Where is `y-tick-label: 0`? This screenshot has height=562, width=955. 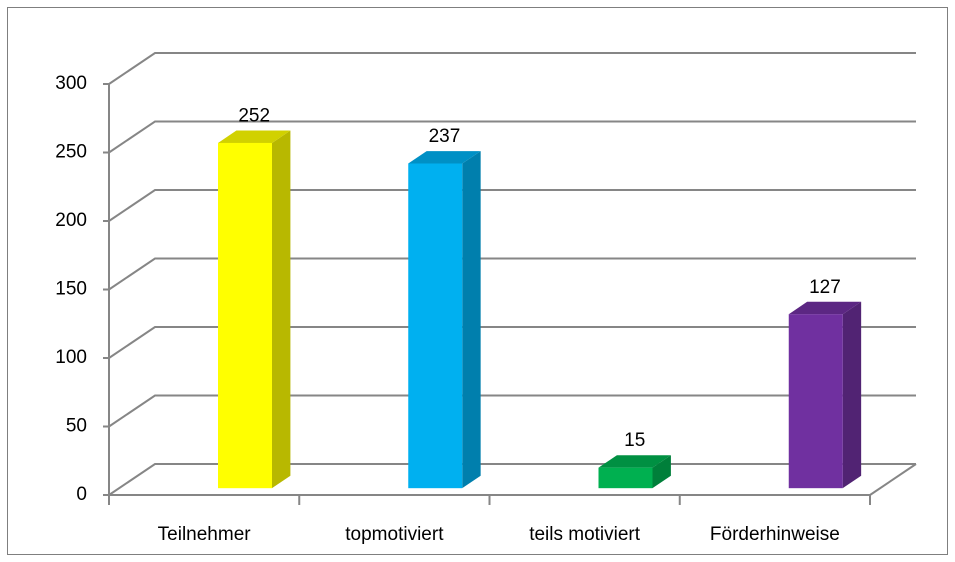
y-tick-label: 0 is located at coordinates (81, 494).